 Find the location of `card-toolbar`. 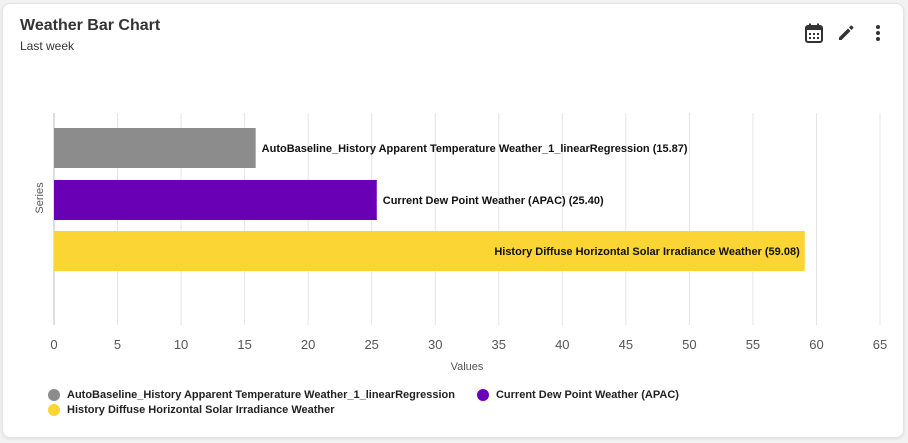

card-toolbar is located at coordinates (846, 33).